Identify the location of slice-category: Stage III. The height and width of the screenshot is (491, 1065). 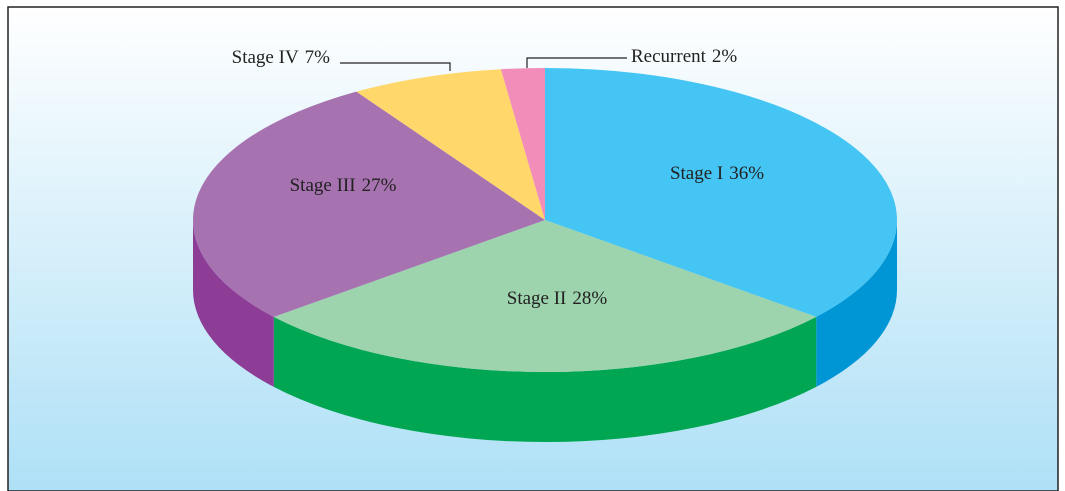
(323, 185).